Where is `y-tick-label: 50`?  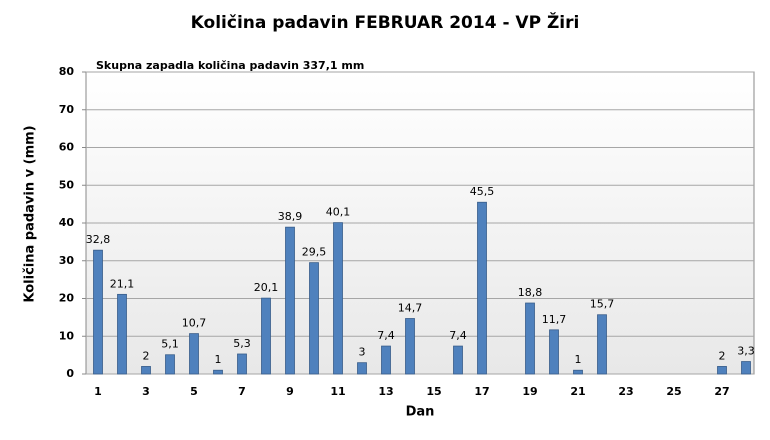
y-tick-label: 50 is located at coordinates (67, 184).